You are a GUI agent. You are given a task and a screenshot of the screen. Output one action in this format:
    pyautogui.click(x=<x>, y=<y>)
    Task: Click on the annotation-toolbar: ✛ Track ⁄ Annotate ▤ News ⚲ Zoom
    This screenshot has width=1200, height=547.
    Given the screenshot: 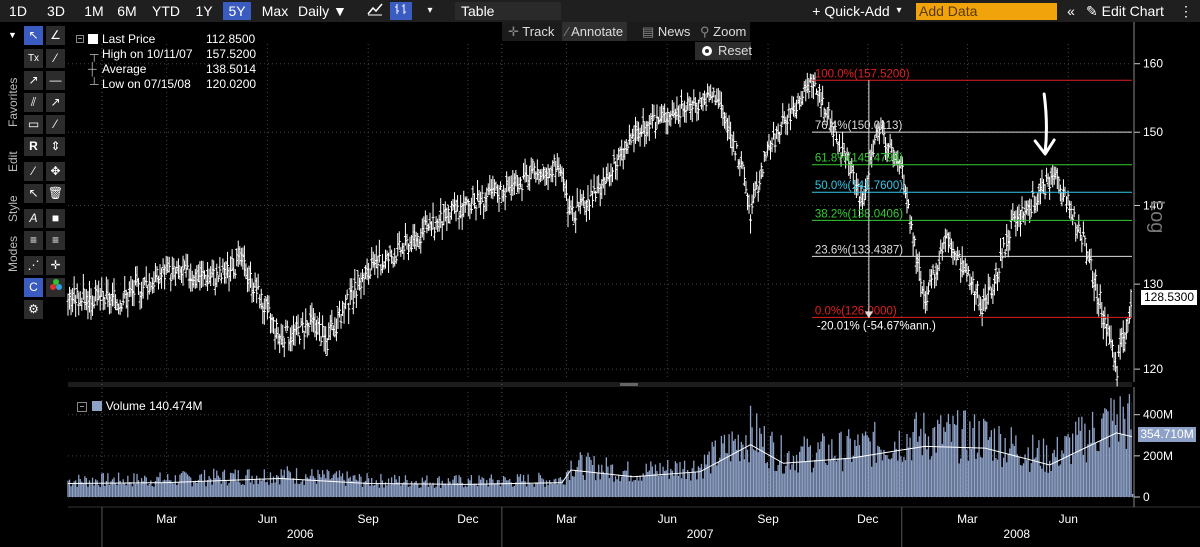 What is the action you would take?
    pyautogui.click(x=626, y=31)
    